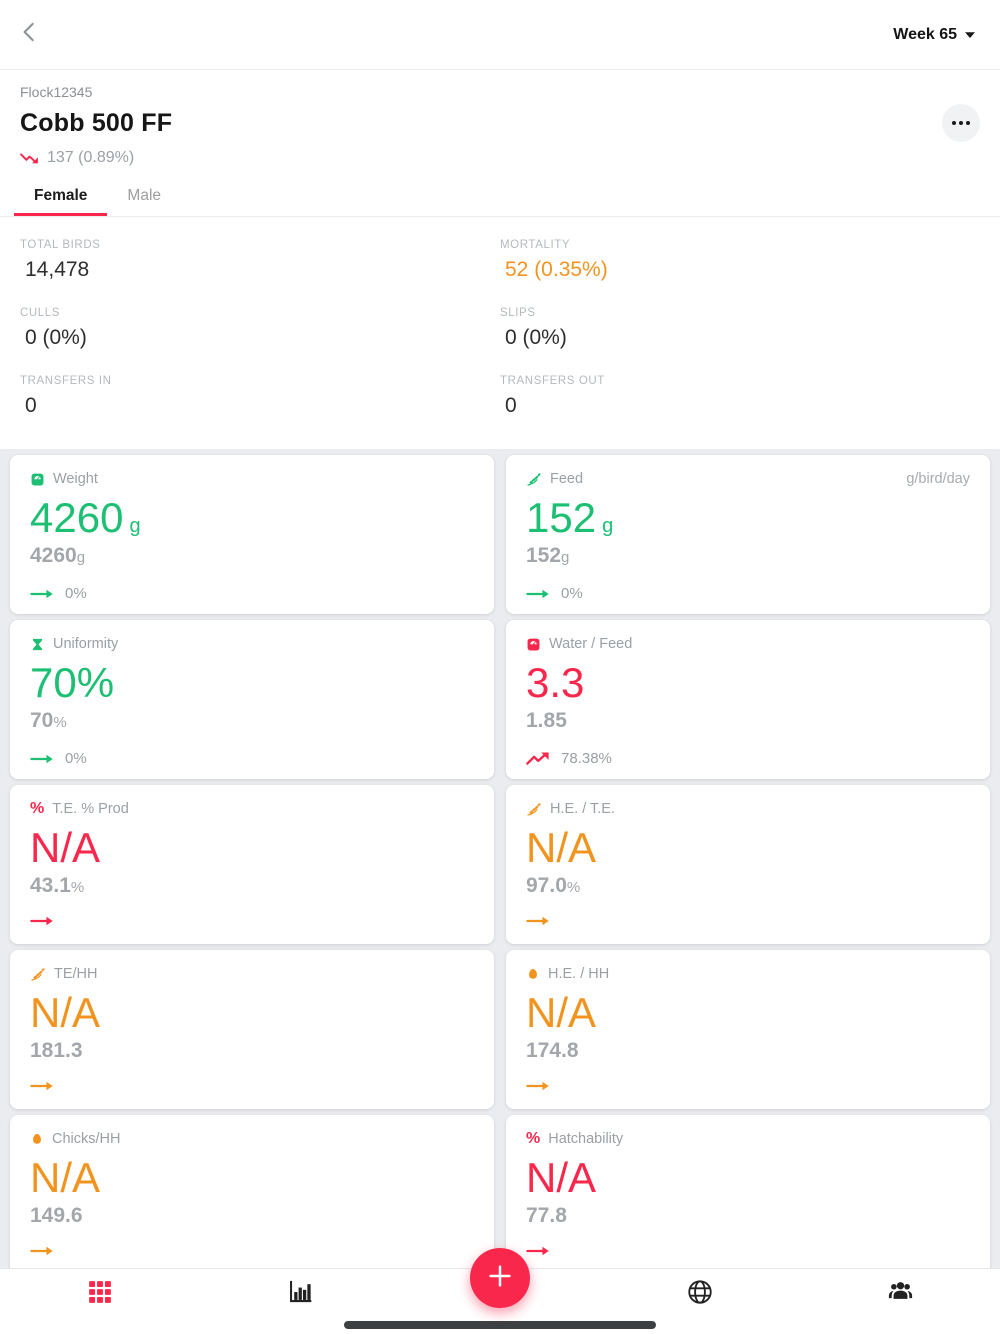 The height and width of the screenshot is (1334, 1000). I want to click on nav-dashboard-button, so click(100, 1294).